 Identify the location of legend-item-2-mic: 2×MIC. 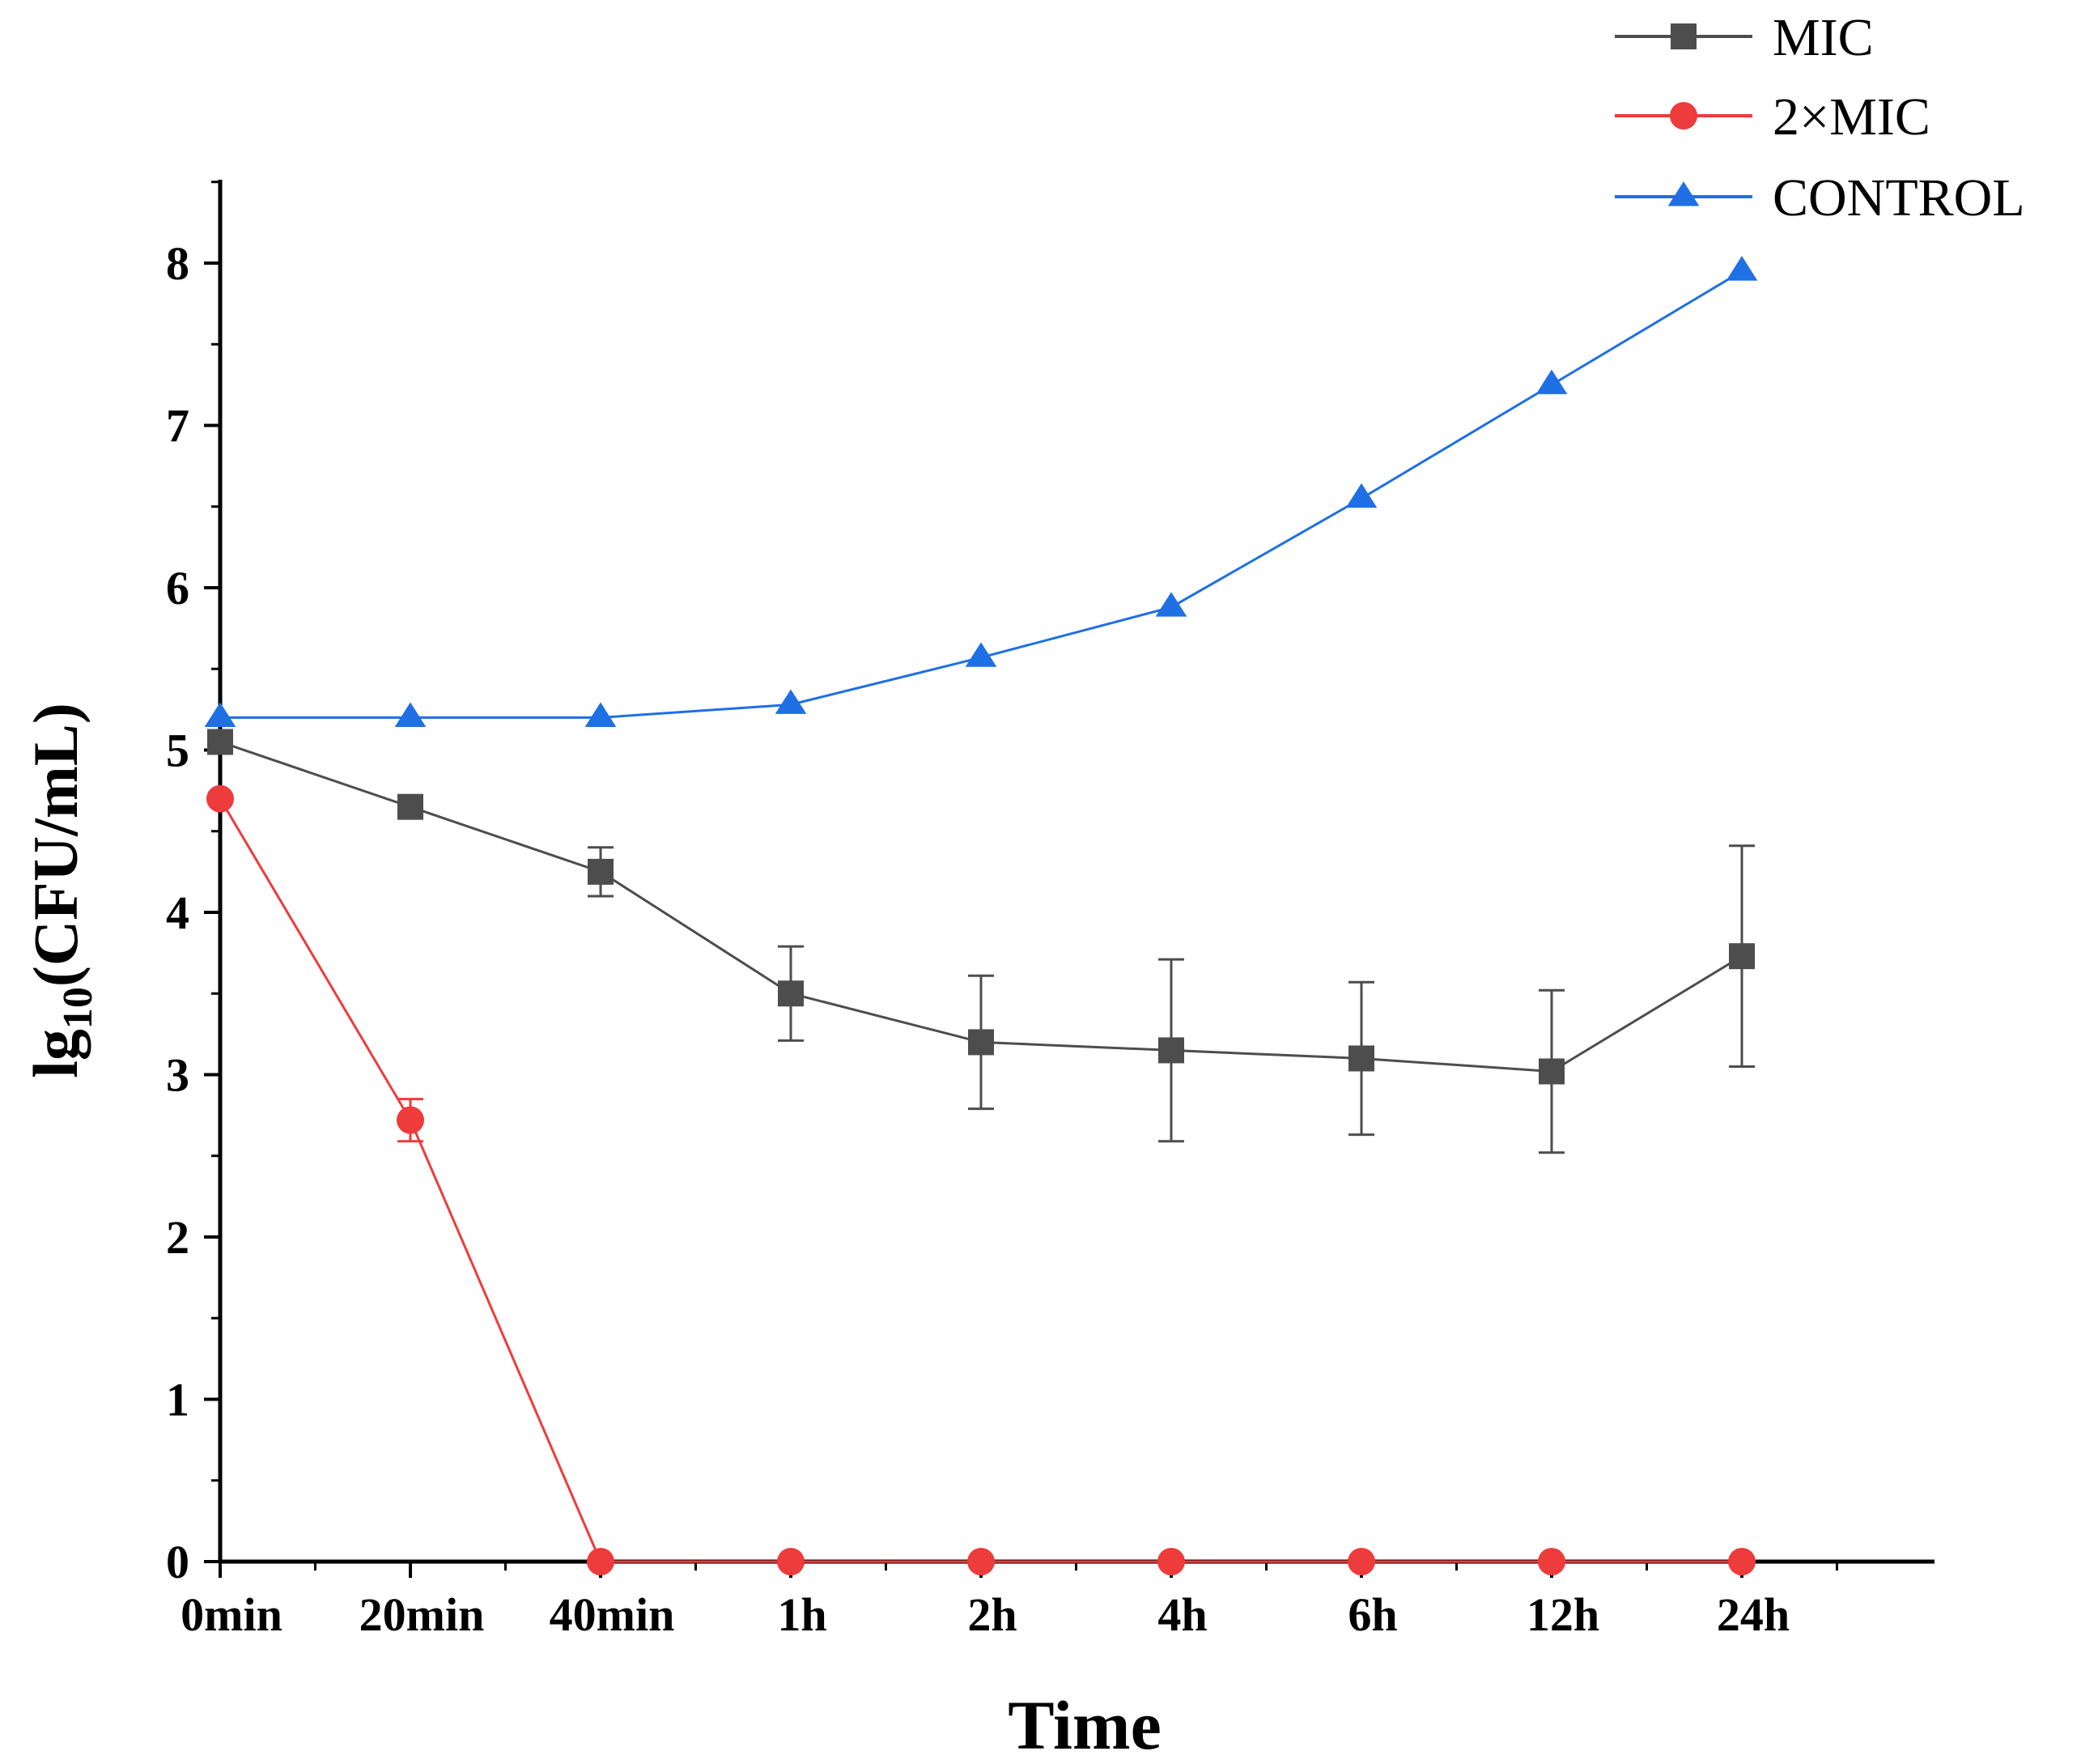
(1773, 117).